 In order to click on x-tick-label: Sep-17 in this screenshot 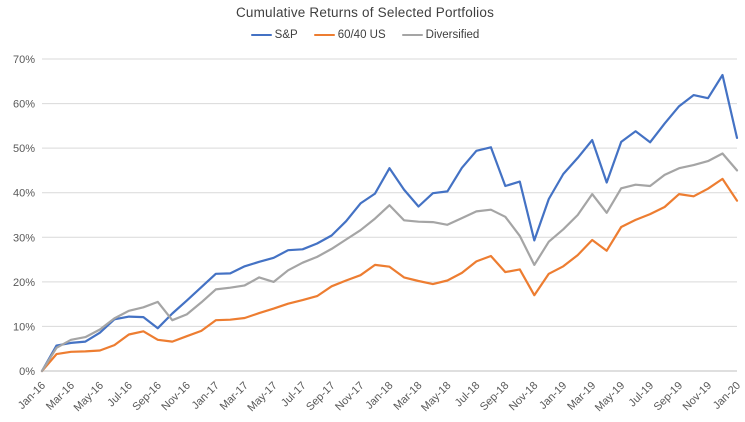, I will do `click(321, 397)`.